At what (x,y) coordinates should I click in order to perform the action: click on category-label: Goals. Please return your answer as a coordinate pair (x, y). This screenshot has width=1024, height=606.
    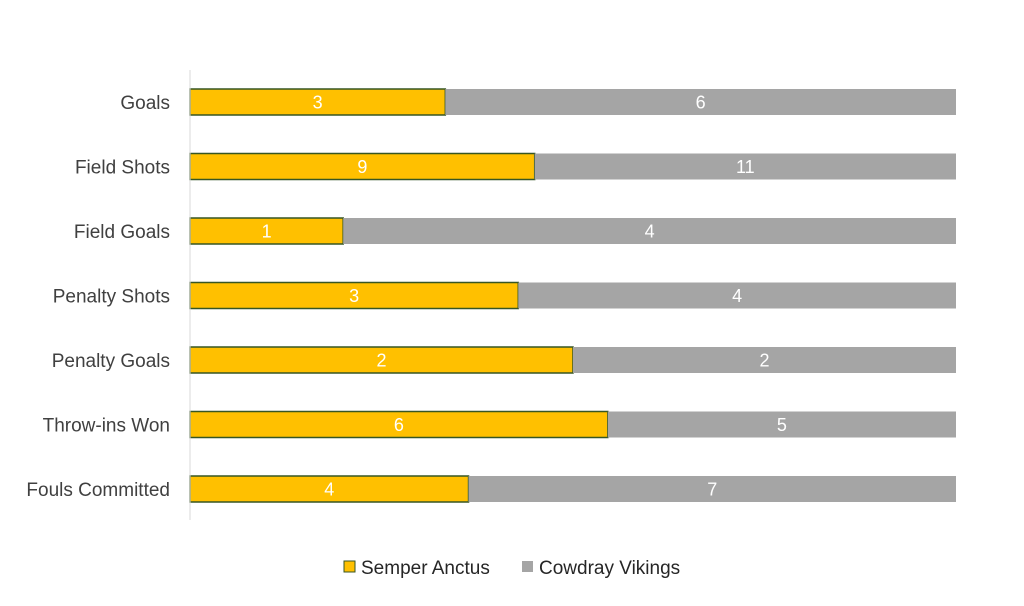
    Looking at the image, I should click on (145, 103).